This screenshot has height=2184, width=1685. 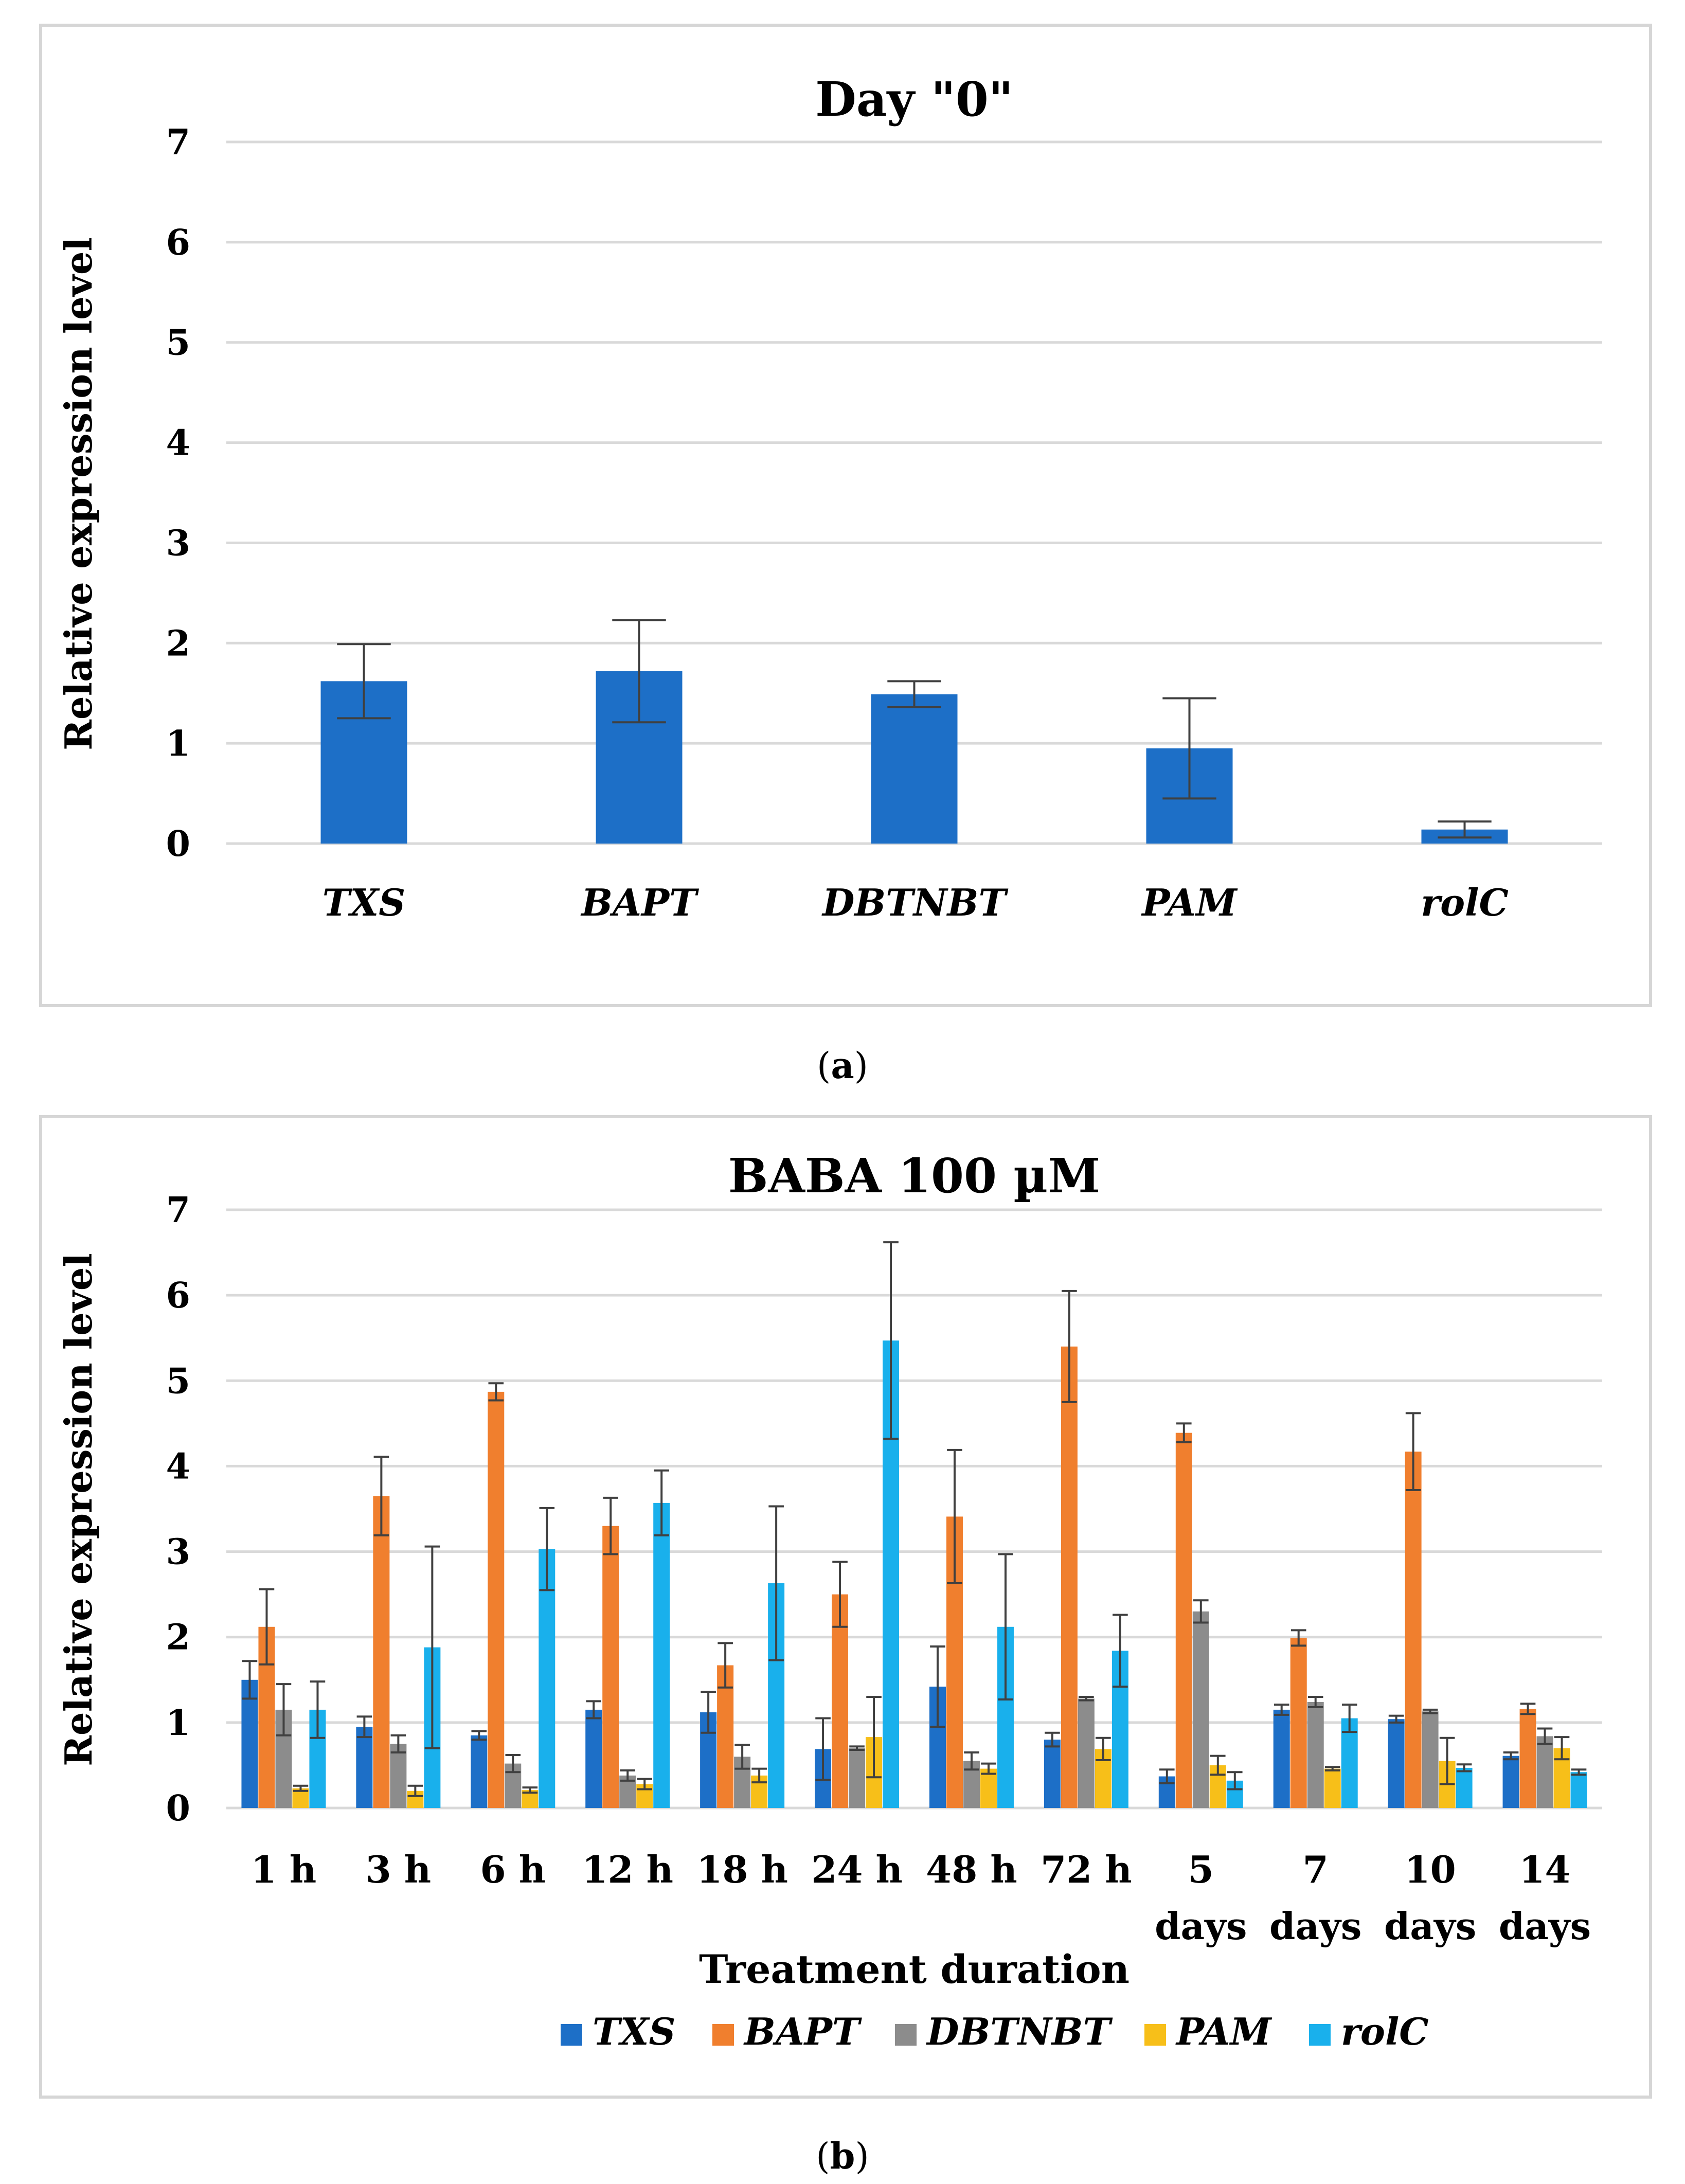 I want to click on x-axis-label: Treatment duration, so click(x=914, y=1969).